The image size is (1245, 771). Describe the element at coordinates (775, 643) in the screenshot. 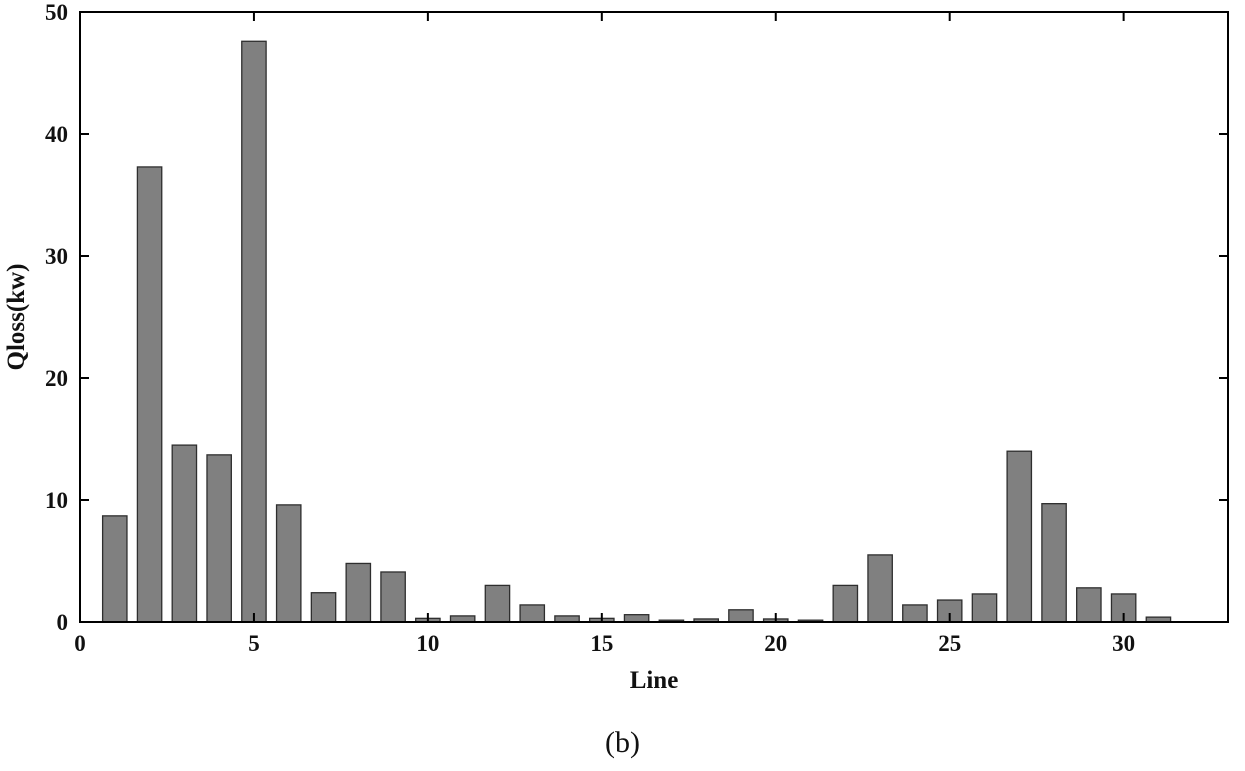

I see `x-tick-label: 20` at that location.